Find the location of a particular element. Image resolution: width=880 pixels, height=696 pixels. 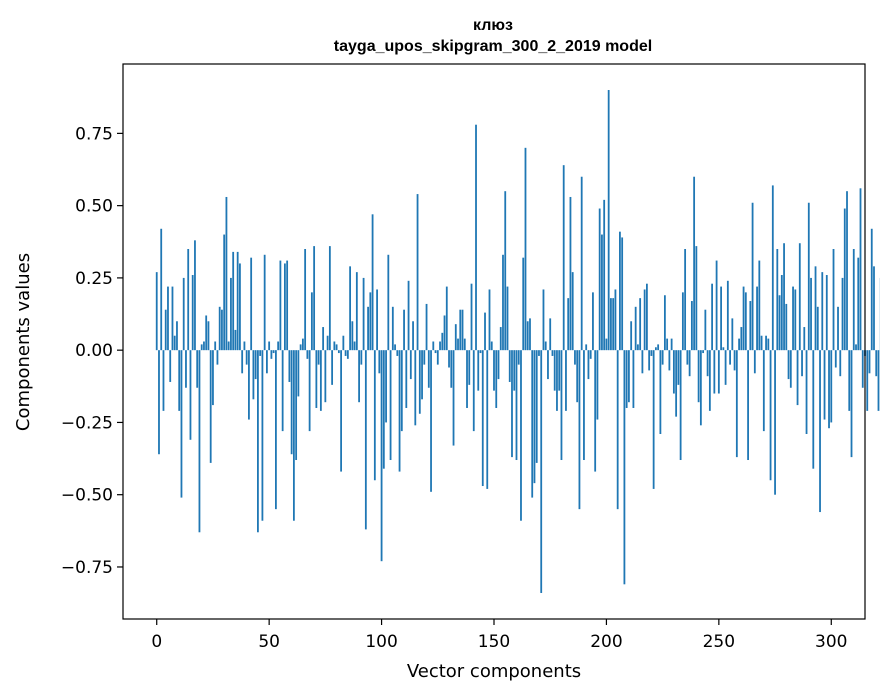

y-tick-label: 0.00 is located at coordinates (94, 351).